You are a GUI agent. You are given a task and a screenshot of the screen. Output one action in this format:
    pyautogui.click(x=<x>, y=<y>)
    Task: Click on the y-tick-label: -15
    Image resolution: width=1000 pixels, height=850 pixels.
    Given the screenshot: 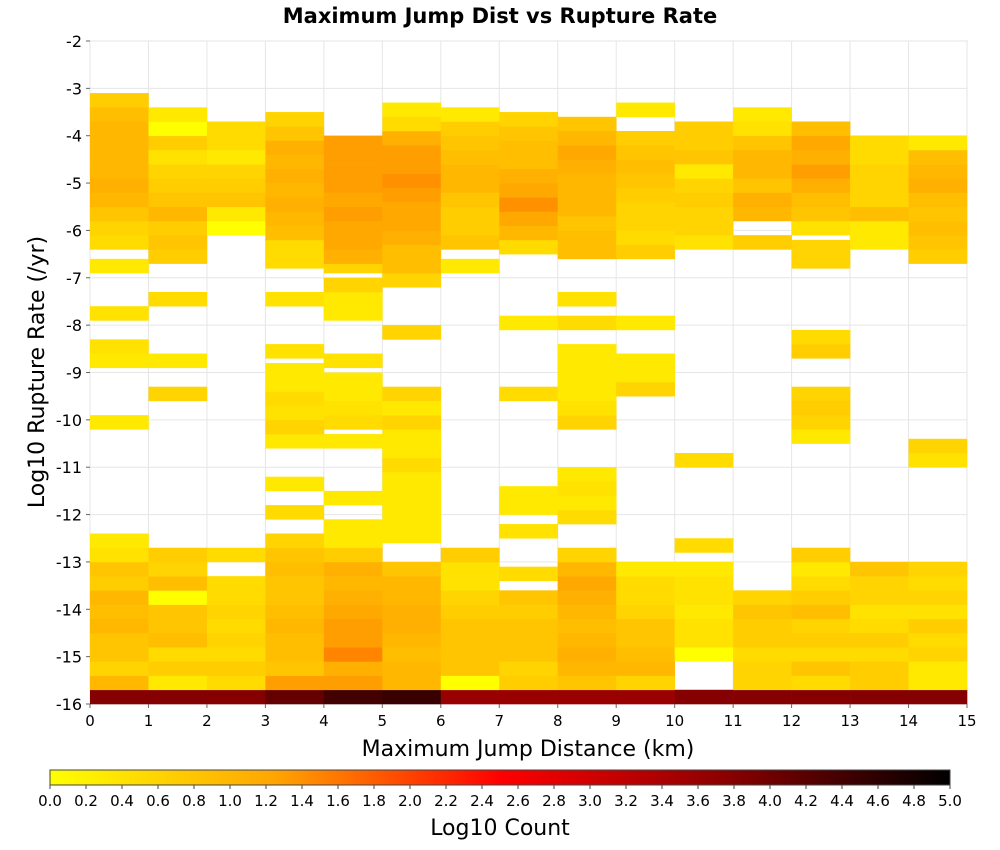 What is the action you would take?
    pyautogui.click(x=69, y=657)
    